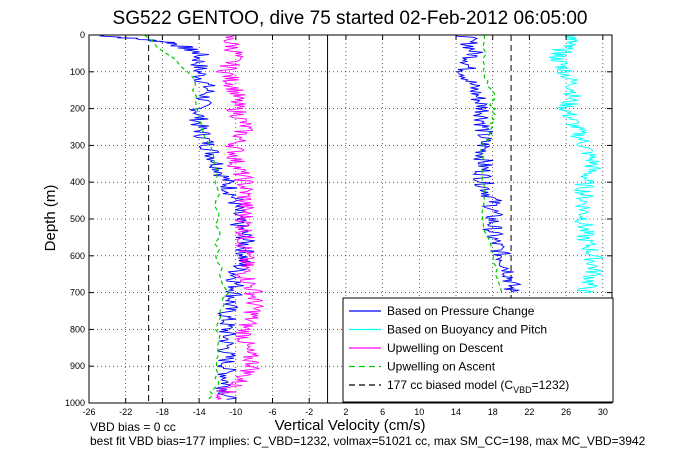 The image size is (681, 454). I want to click on y-tick-label: 1000, so click(75, 403).